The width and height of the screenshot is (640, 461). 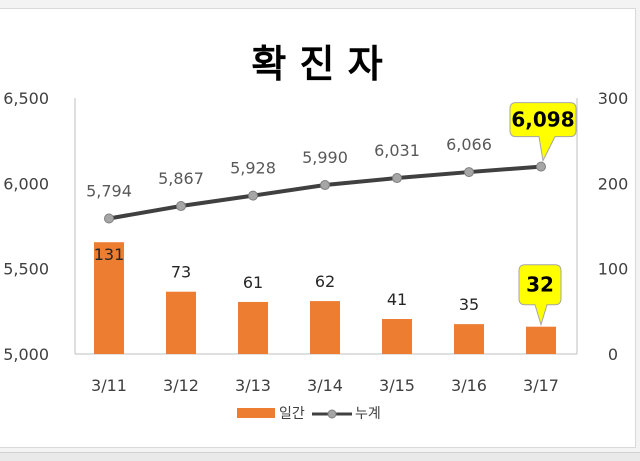 What do you see at coordinates (109, 190) in the screenshot?
I see `line-data-label: 5,794` at bounding box center [109, 190].